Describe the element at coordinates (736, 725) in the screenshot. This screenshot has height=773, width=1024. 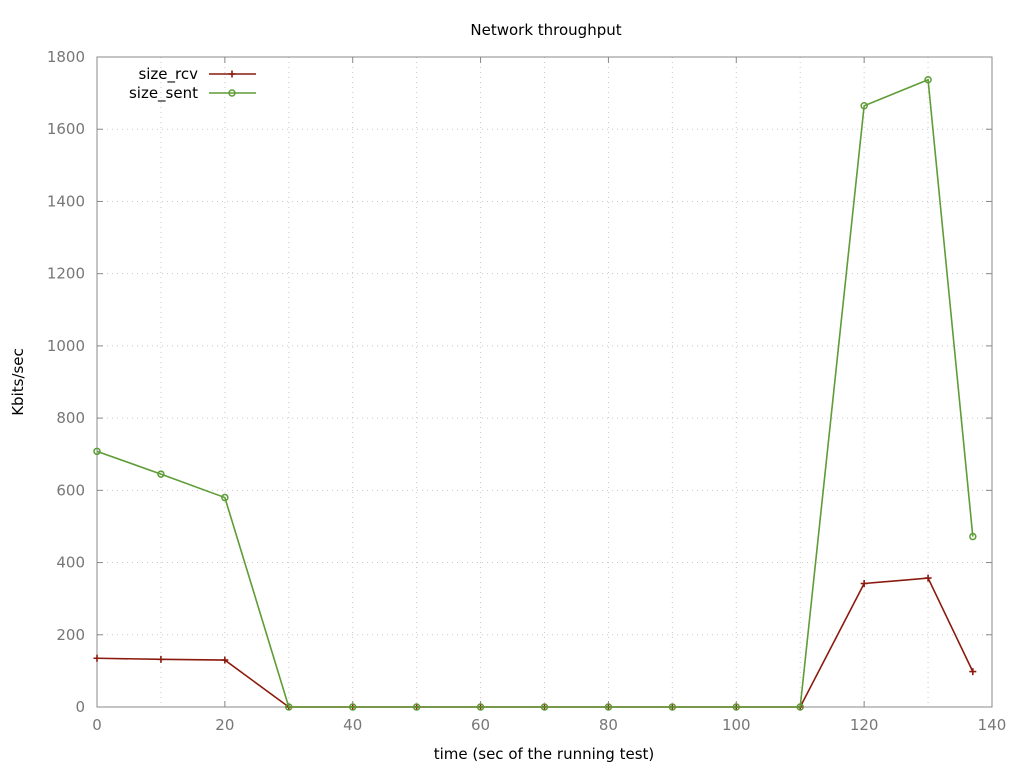
I see `x-tick-label: 100` at that location.